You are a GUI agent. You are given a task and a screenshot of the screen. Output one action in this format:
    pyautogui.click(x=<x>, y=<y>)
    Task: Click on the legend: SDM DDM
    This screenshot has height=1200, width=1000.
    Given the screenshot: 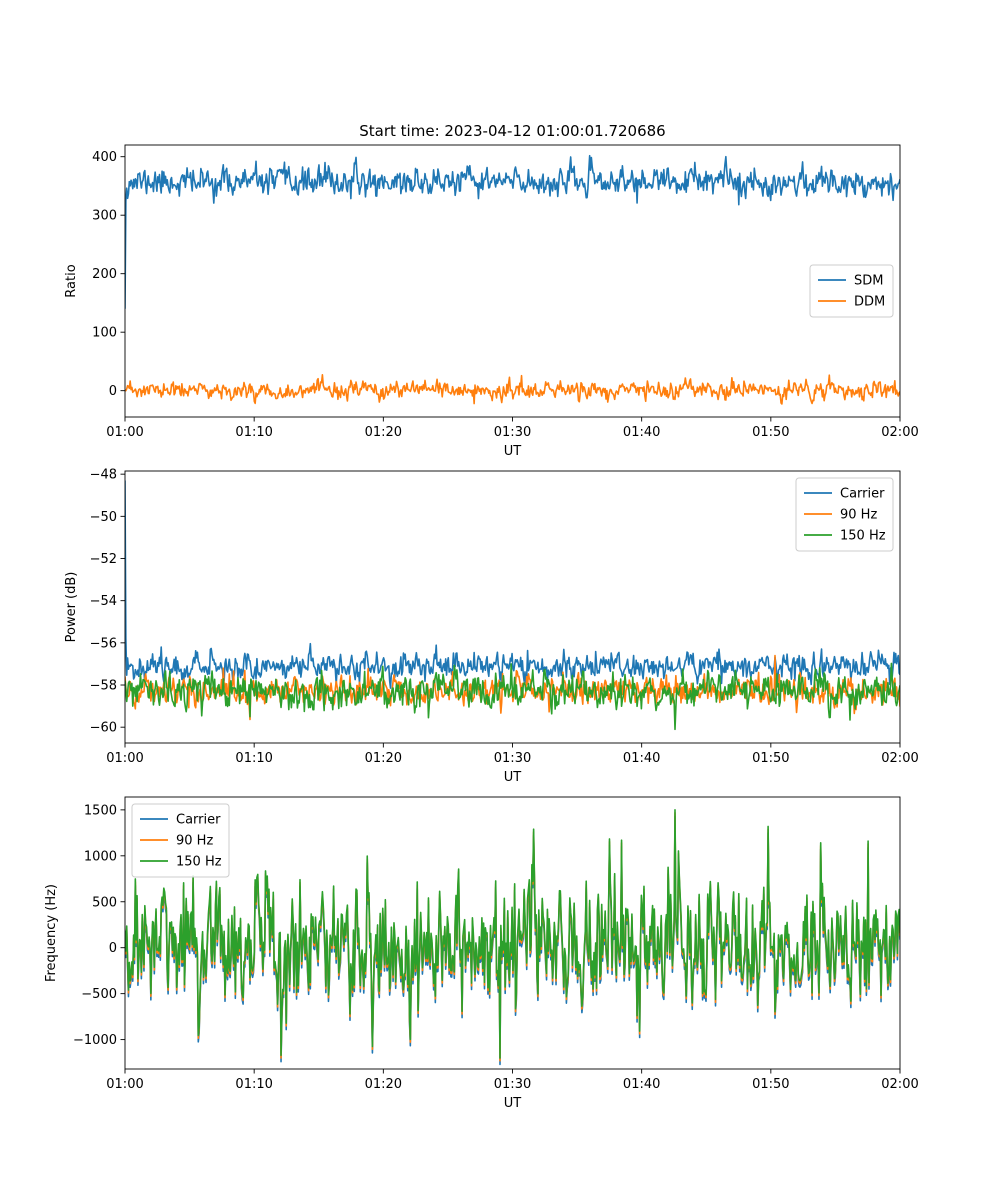 What is the action you would take?
    pyautogui.click(x=851, y=291)
    